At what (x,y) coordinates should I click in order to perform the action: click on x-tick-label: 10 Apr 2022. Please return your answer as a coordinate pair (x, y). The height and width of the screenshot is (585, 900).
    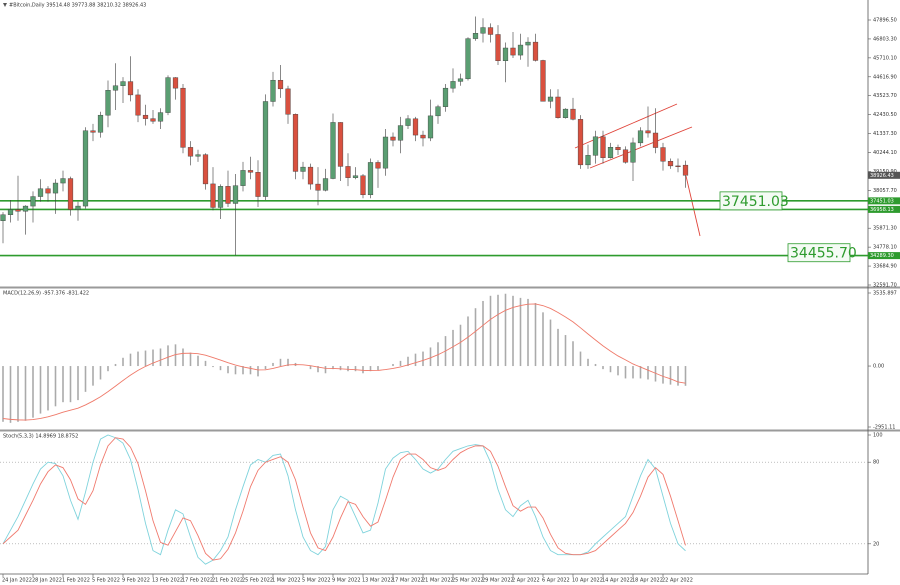
    Looking at the image, I should click on (587, 581).